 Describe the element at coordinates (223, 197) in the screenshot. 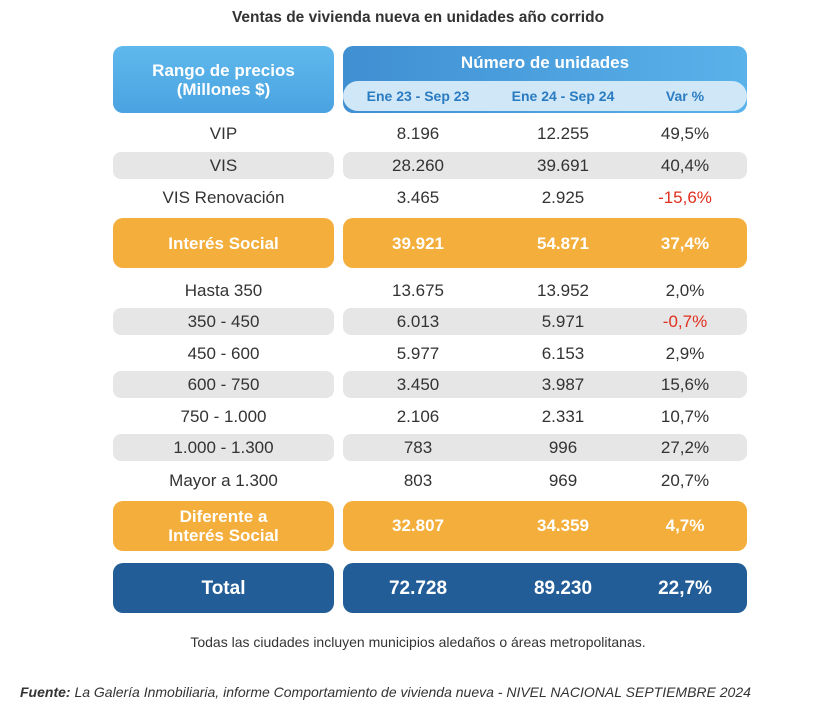

I see `table-row-label: VIS Renovación` at that location.